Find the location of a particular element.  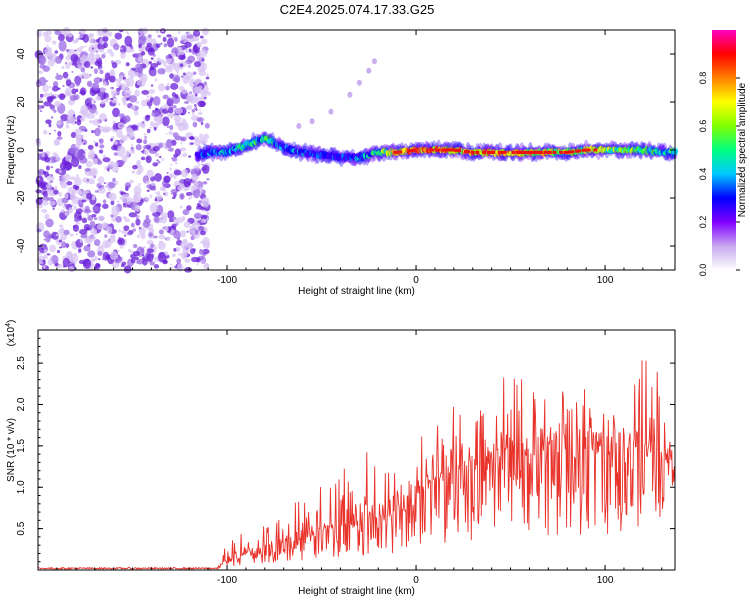

figure-title: C2E4.2025.074.17.33.G25 is located at coordinates (357, 9).